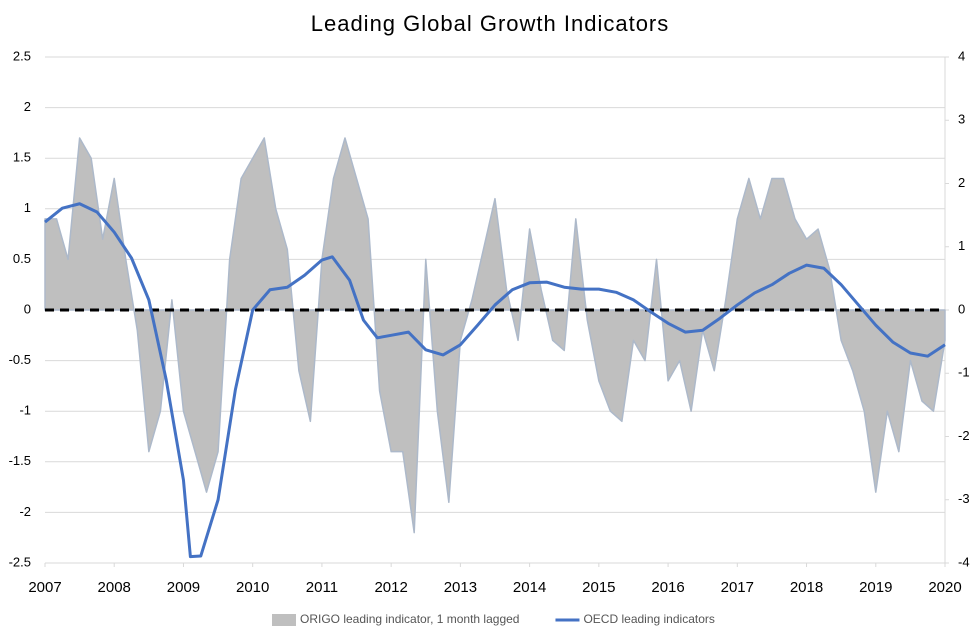  I want to click on y-tick-label: -2, so click(25, 511).